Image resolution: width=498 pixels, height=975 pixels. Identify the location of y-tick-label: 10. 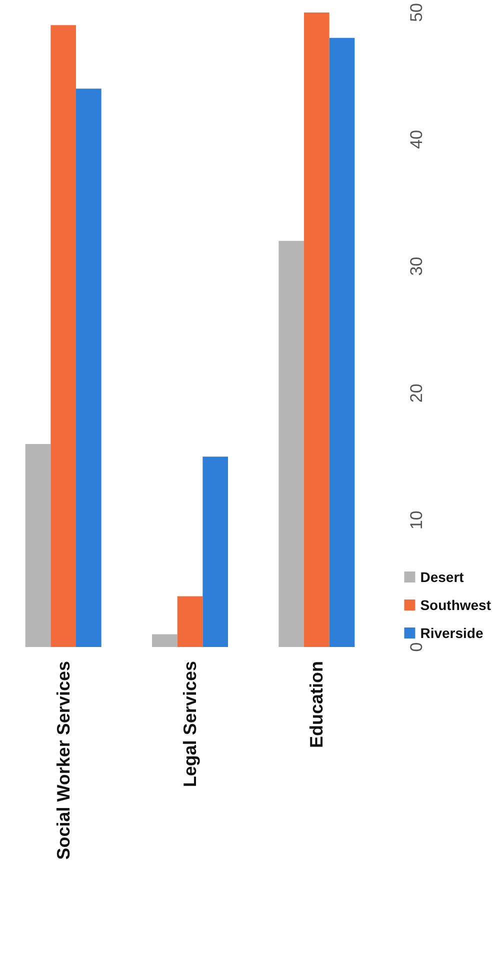
(416, 520).